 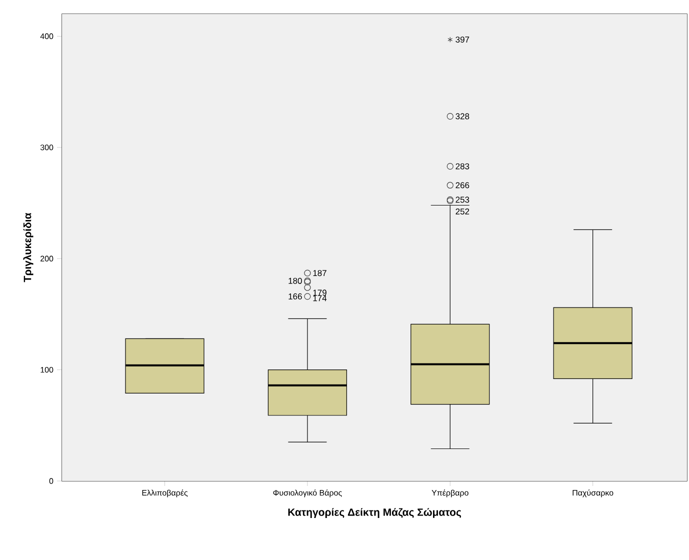 I want to click on y-tick-label: 0, so click(x=51, y=481).